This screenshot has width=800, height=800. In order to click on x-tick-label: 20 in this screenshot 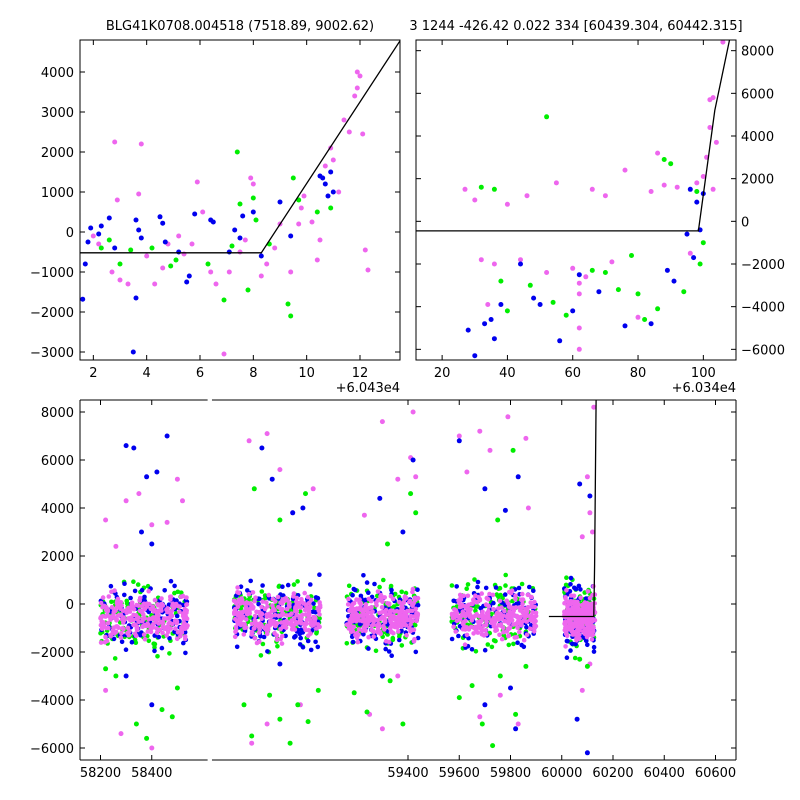, I will do `click(442, 373)`.